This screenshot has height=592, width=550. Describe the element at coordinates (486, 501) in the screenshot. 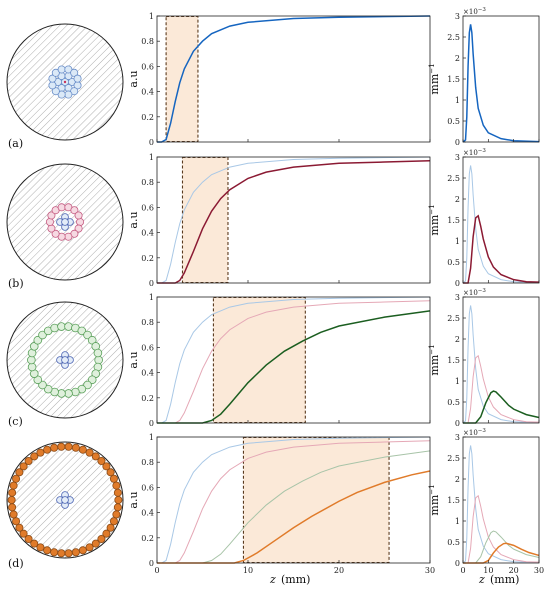

I see `density-panel-d: 0 10 20 30 0 0.5 1 1.5 2 2.5 3 mm−1 ×10−3` at that location.